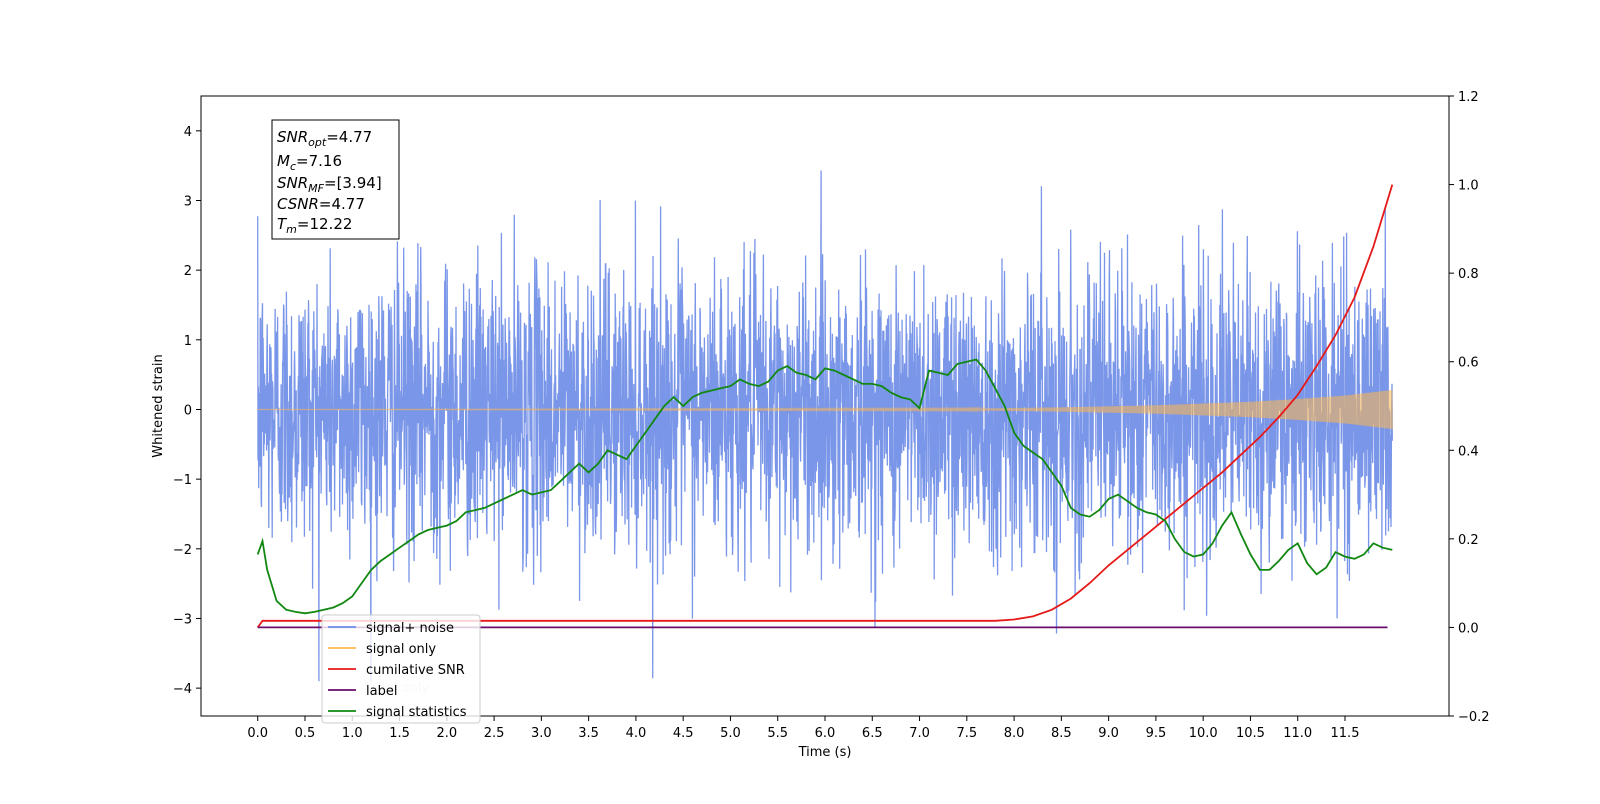  Describe the element at coordinates (1468, 628) in the screenshot. I see `y2-tick-label: 0.0` at that location.